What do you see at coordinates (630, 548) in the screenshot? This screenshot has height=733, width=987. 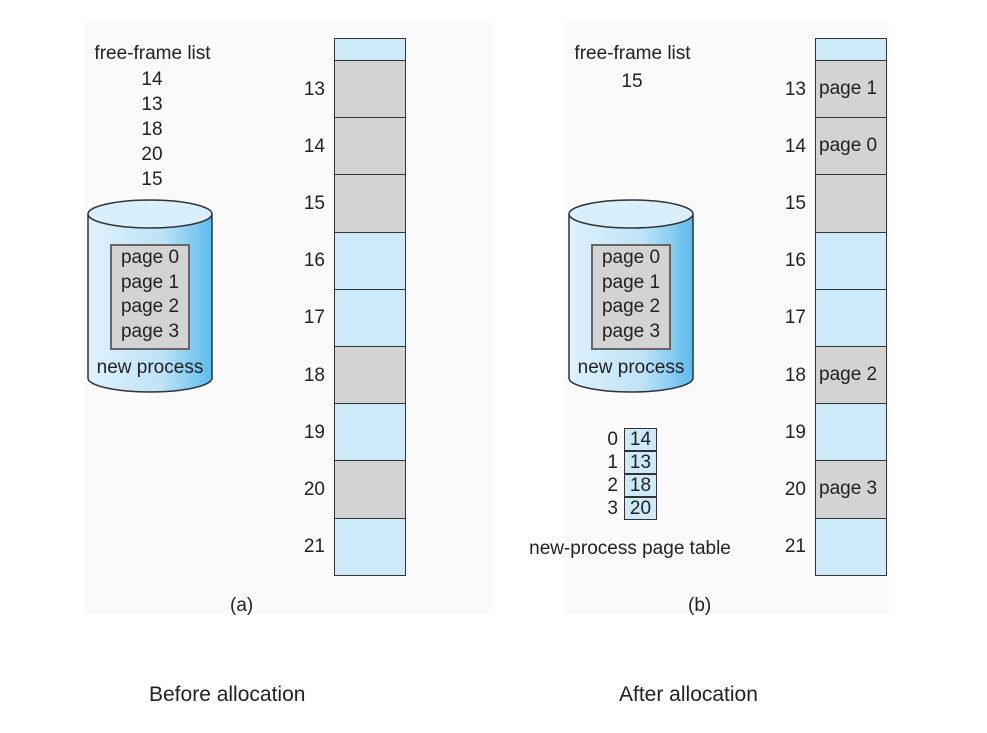 I see `page-table-caption: new-process page table` at bounding box center [630, 548].